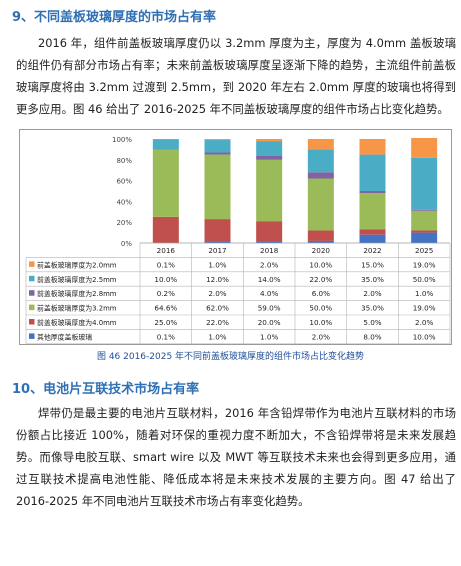 Image resolution: width=461 pixels, height=566 pixels. Describe the element at coordinates (165, 308) in the screenshot. I see `data-label: 64.6%` at that location.